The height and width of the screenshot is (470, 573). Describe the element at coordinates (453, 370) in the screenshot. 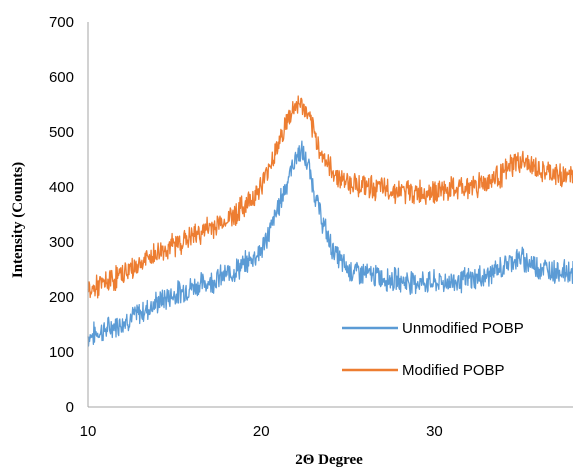

I see `legend-label-modified-pobp: Modified POBP` at that location.